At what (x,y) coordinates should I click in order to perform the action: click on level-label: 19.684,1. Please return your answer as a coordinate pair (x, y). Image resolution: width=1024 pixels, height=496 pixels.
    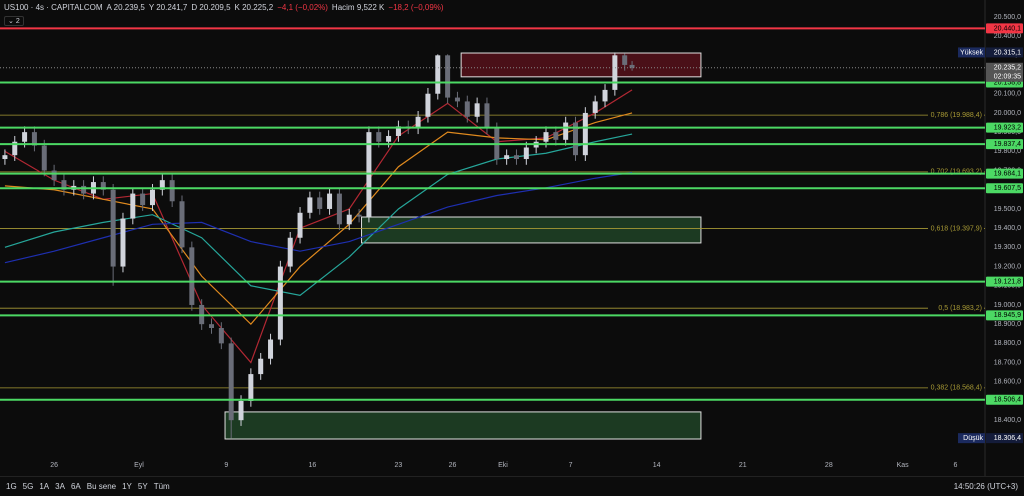
    Looking at the image, I should click on (1007, 173).